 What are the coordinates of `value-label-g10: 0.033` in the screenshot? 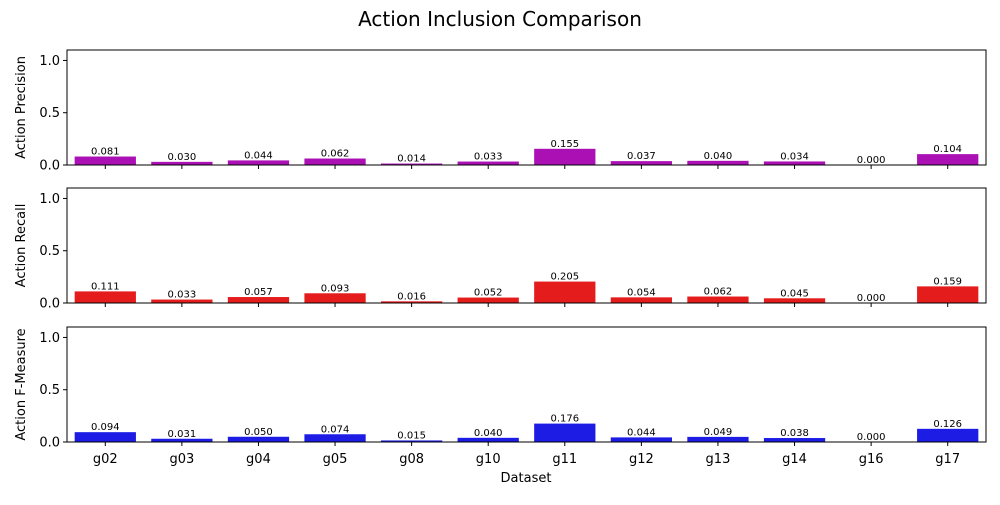 It's located at (488, 157).